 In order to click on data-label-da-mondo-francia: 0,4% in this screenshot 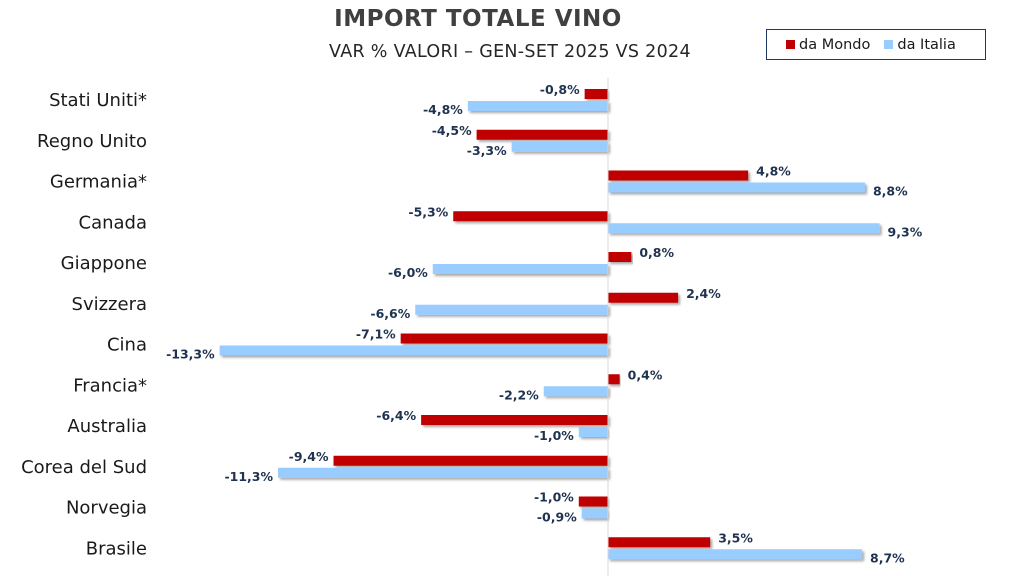, I will do `click(645, 374)`.